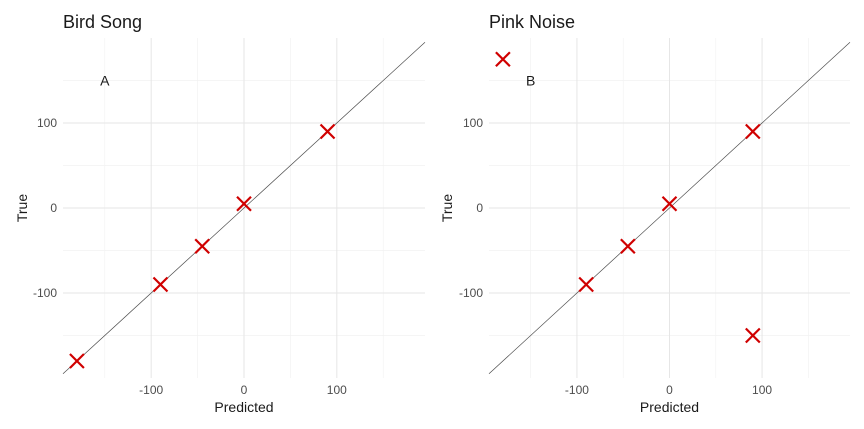  I want to click on chart-title: Bird Song, so click(102, 22).